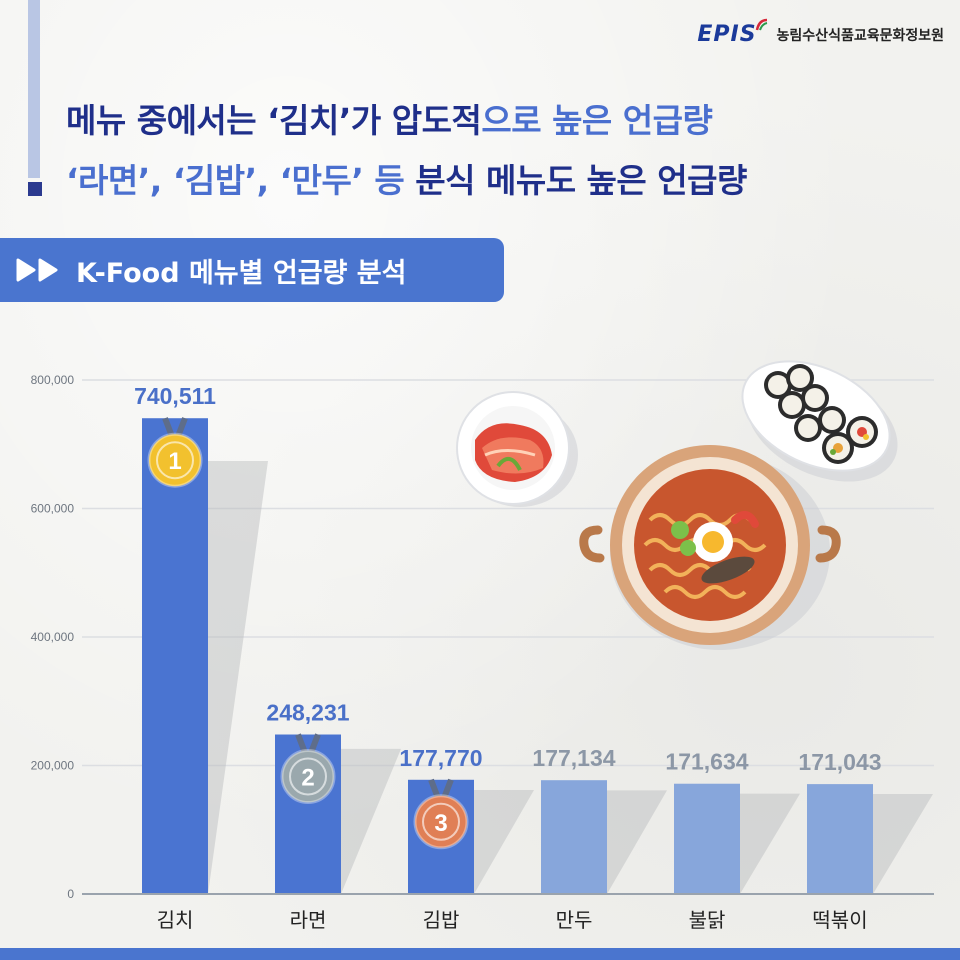 This screenshot has height=960, width=960. I want to click on medal-rank-label: 1, so click(174, 461).